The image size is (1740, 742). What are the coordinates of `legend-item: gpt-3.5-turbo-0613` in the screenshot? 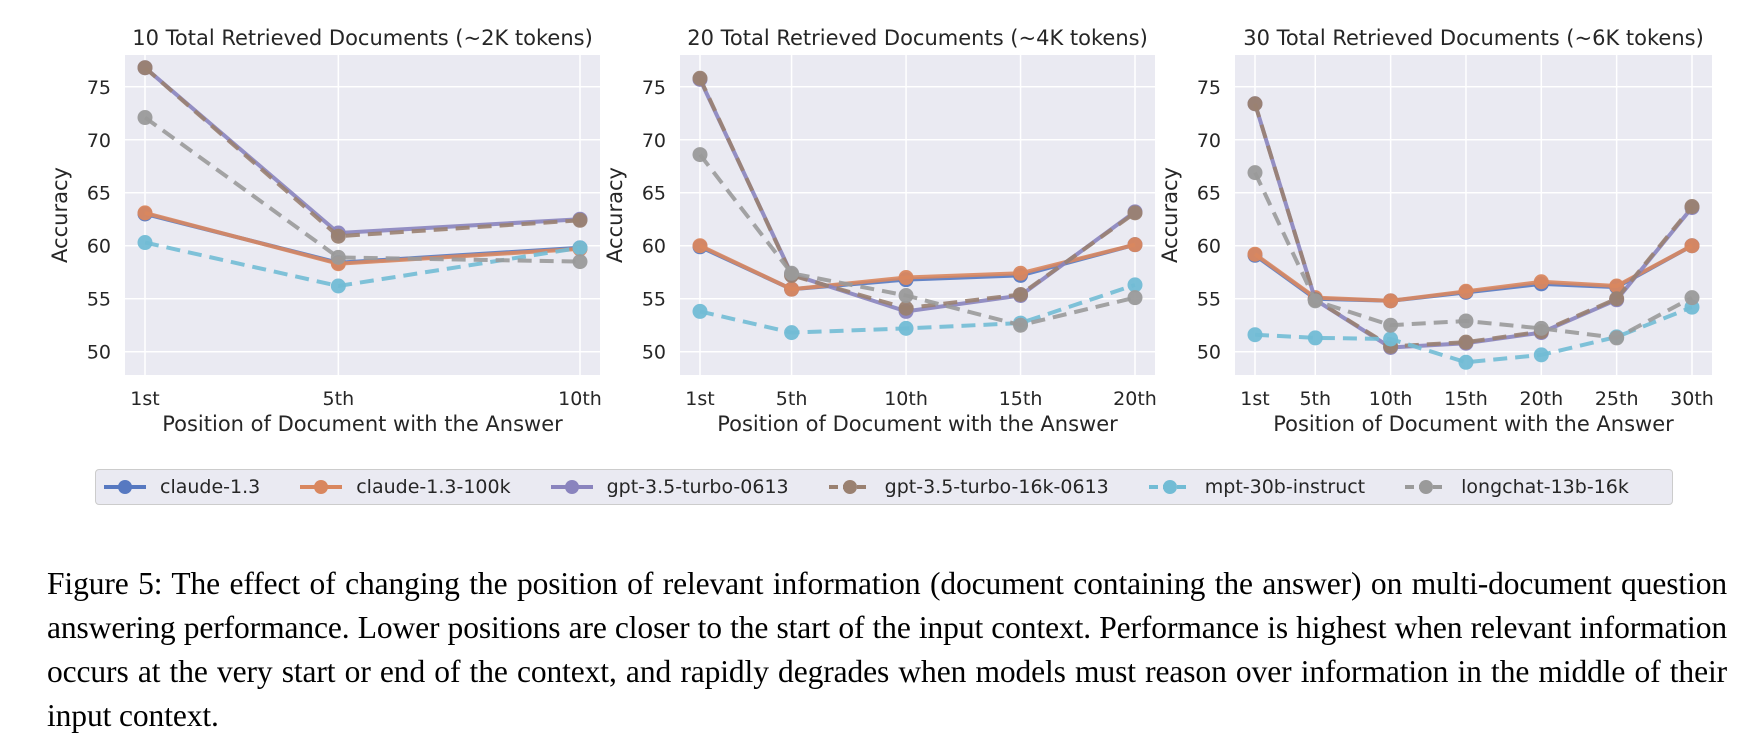 It's located at (669, 487).